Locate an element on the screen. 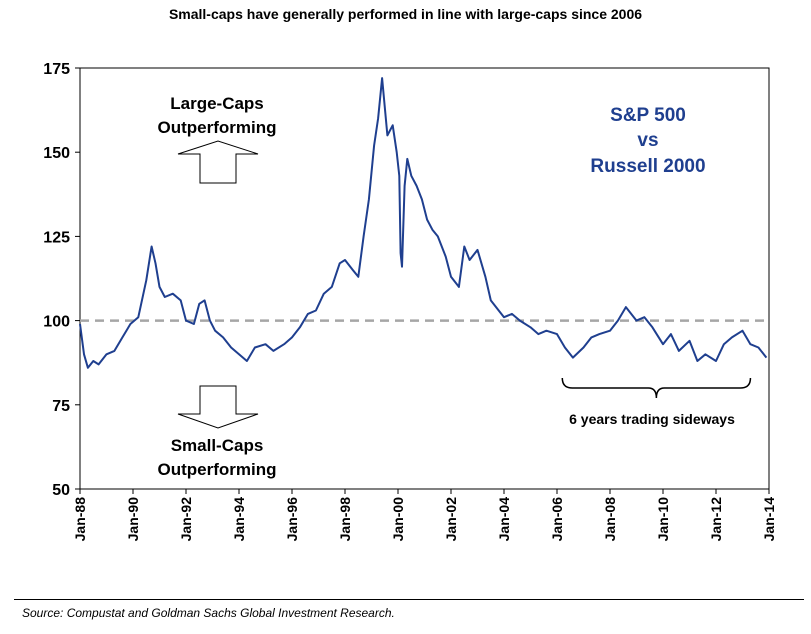 The image size is (811, 634). x-tick-label: Jan-00 is located at coordinates (398, 519).